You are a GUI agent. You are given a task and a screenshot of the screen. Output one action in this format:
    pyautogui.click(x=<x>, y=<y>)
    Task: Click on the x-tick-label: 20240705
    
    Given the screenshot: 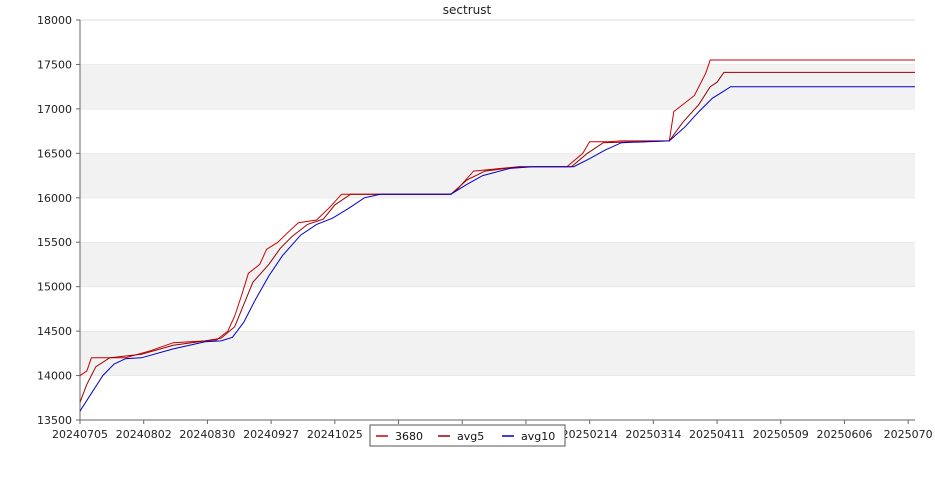 What is the action you would take?
    pyautogui.click(x=80, y=434)
    